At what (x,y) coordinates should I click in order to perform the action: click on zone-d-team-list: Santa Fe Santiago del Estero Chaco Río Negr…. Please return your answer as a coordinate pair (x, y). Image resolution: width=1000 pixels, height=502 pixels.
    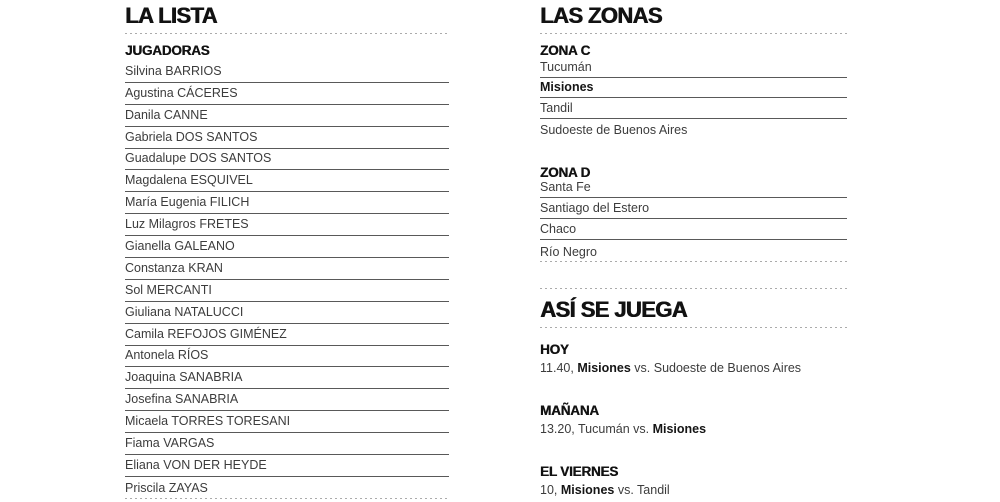
    Looking at the image, I should click on (693, 219).